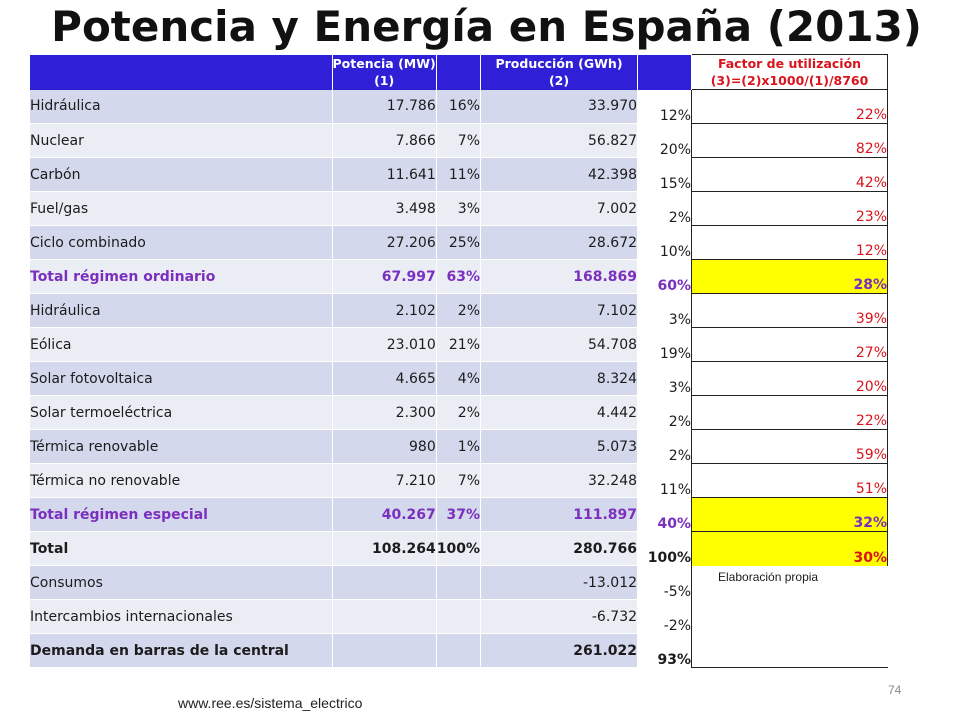 Image resolution: width=960 pixels, height=720 pixels. I want to click on row-factor-utilizacion: 39%, so click(790, 310).